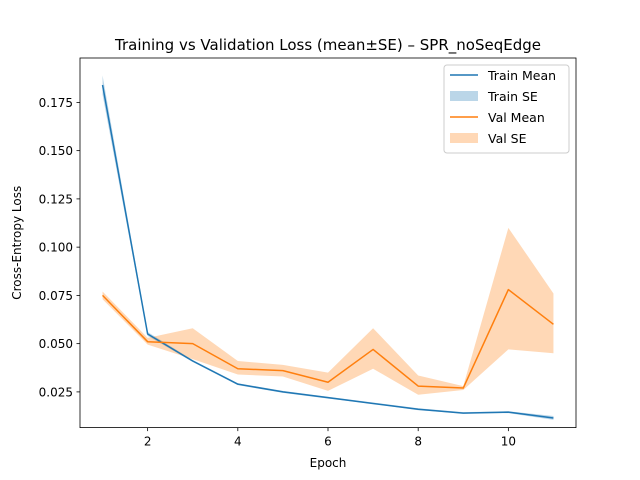 Image resolution: width=640 pixels, height=480 pixels. I want to click on x-axis-ticks: 2 4 6 8 10, so click(330, 438).